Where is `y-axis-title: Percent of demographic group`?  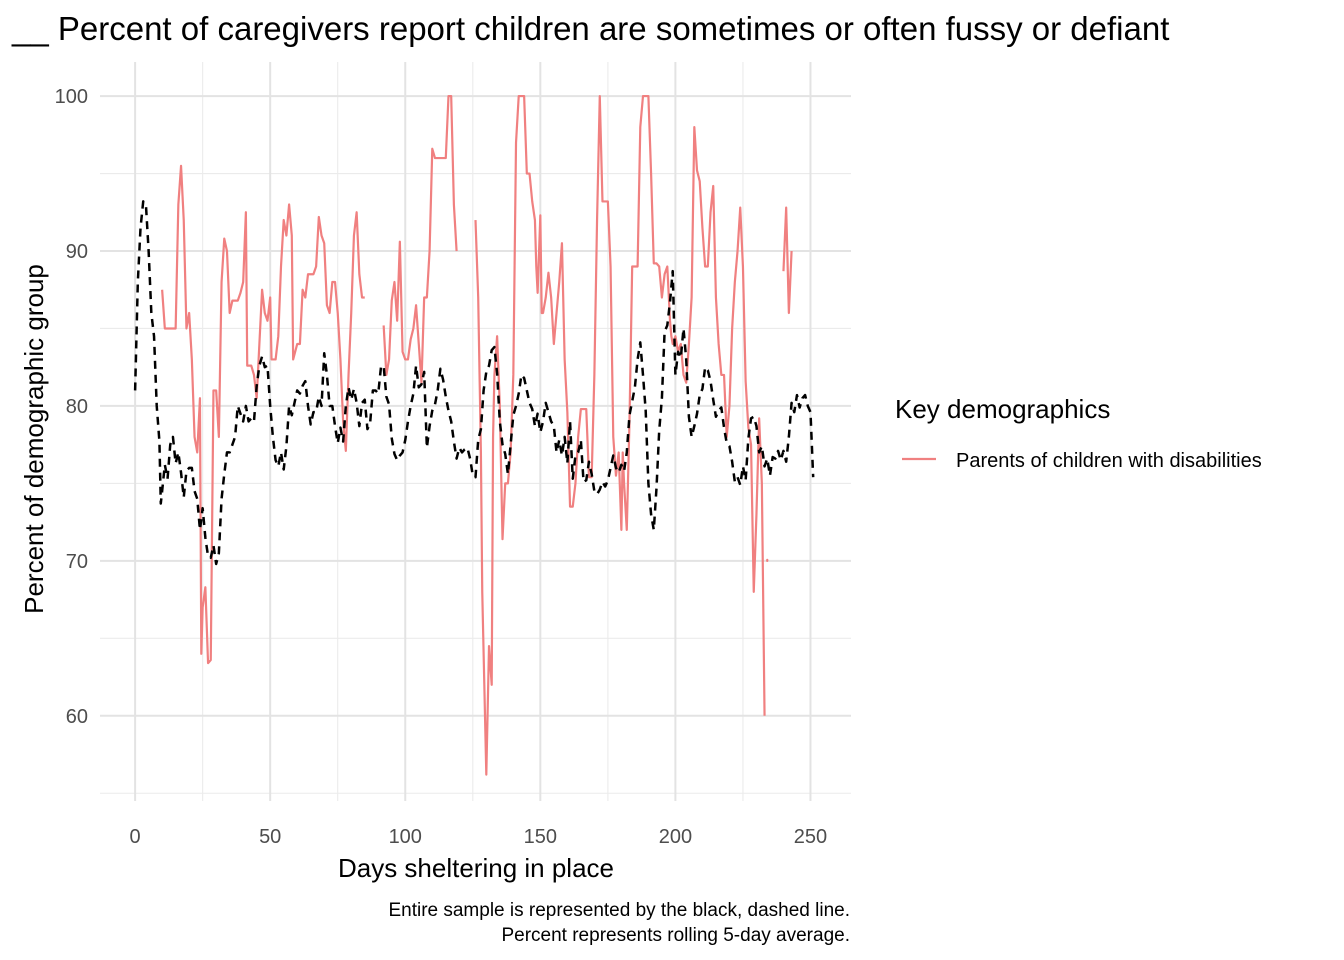 y-axis-title: Percent of demographic group is located at coordinates (34, 439).